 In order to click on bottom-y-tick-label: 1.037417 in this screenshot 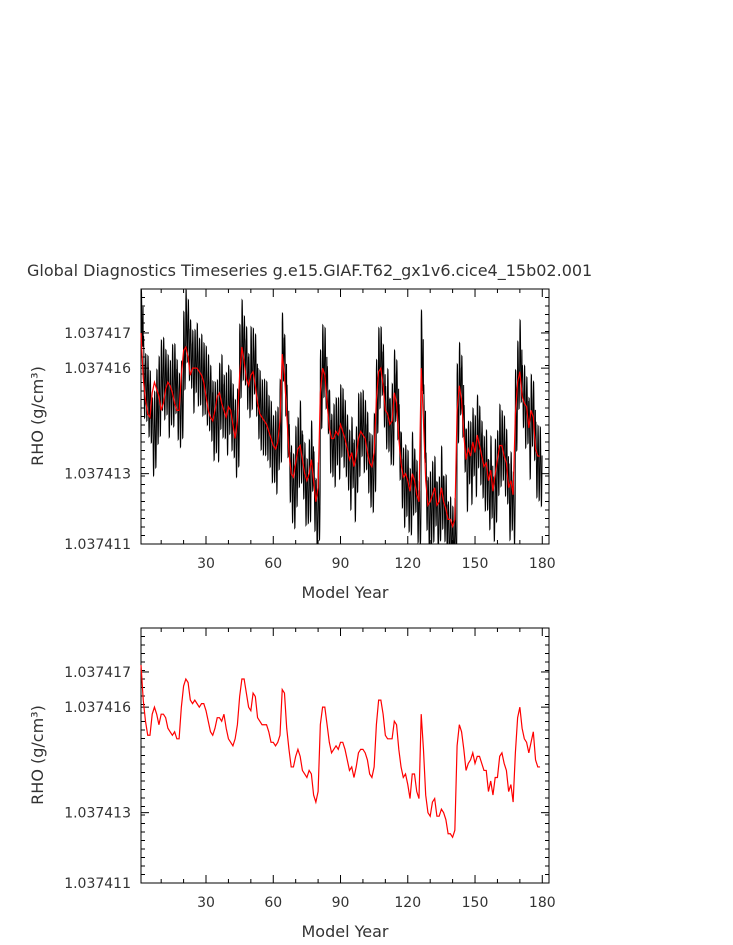, I will do `click(97, 673)`.